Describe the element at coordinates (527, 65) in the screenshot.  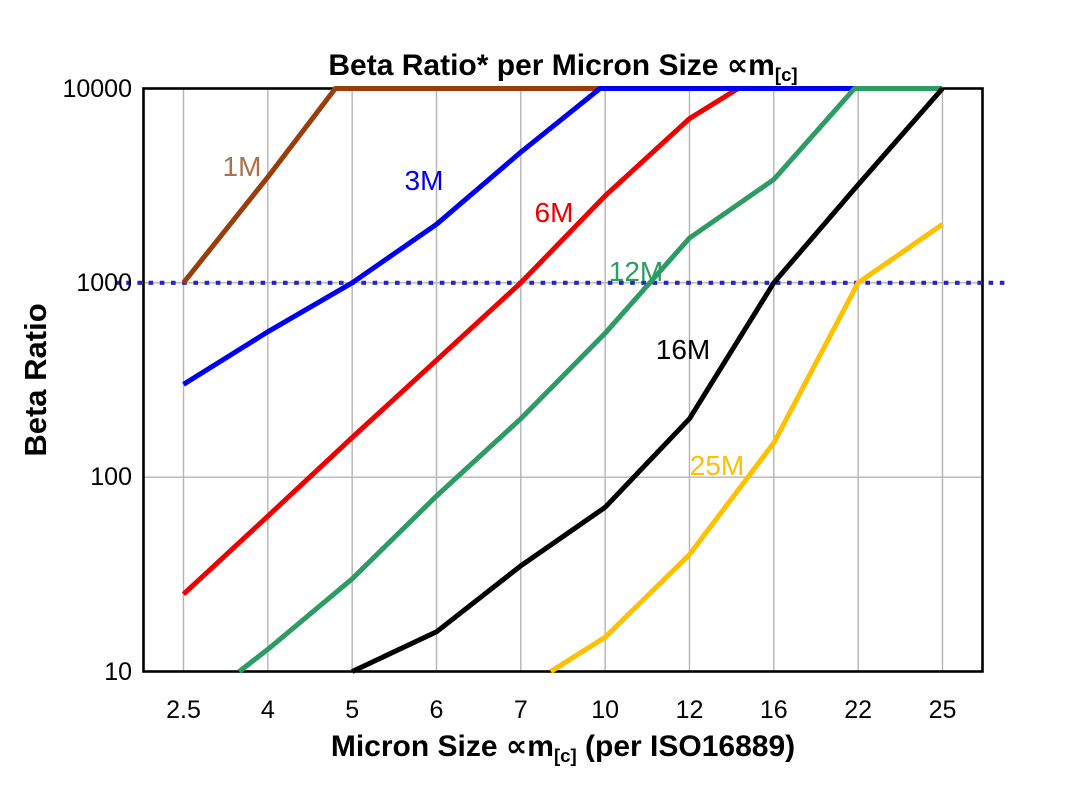
I see `chart-title-text: Beta Ratio* per Micron Size` at that location.